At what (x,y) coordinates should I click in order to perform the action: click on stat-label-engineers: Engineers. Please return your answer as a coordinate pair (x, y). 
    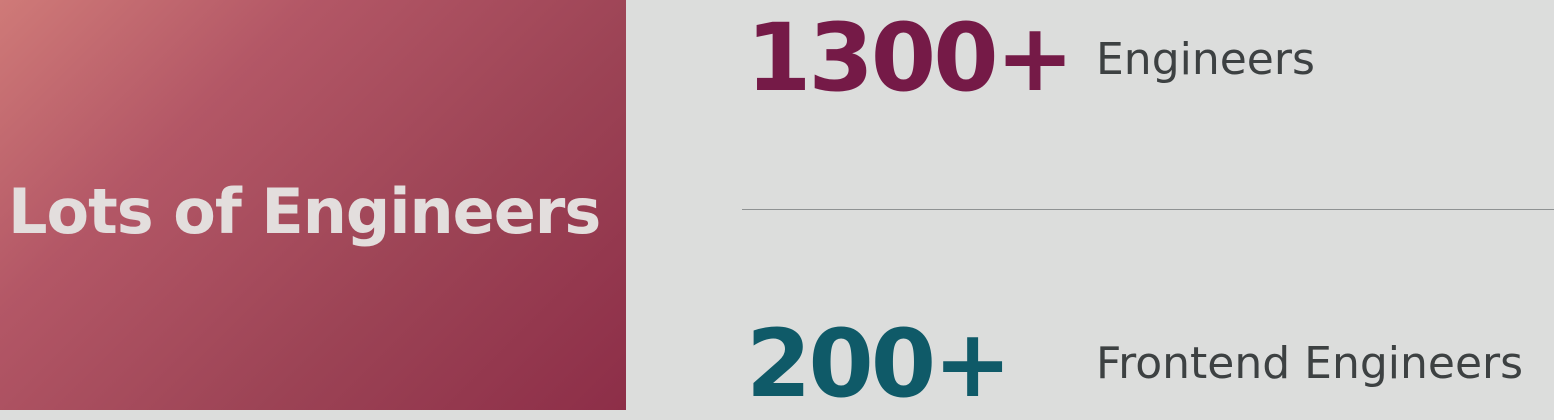
    Looking at the image, I should click on (1205, 59).